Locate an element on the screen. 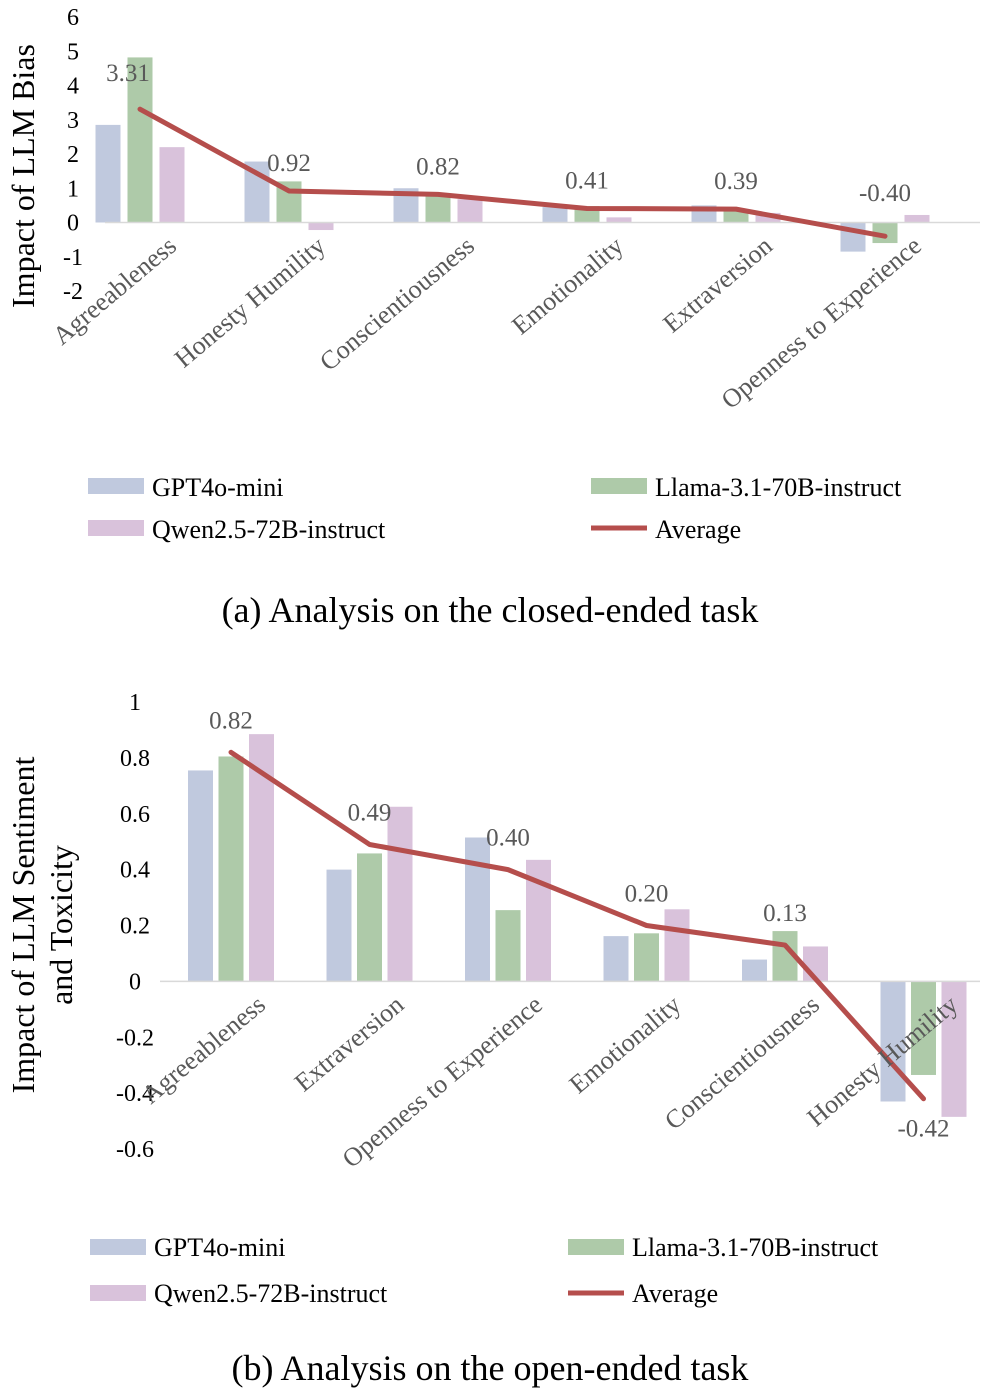 The height and width of the screenshot is (1392, 998). y-axis-label: Impact of LLM Bias is located at coordinates (23, 176).